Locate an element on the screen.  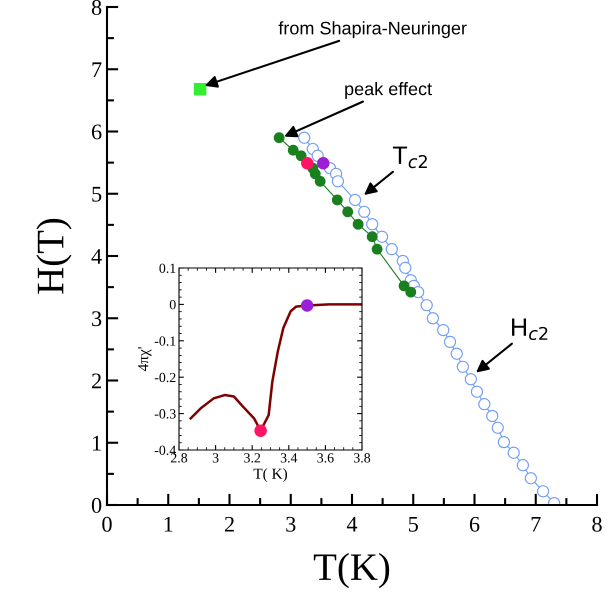
annotation: H$_{c2}$ is located at coordinates (530, 329).